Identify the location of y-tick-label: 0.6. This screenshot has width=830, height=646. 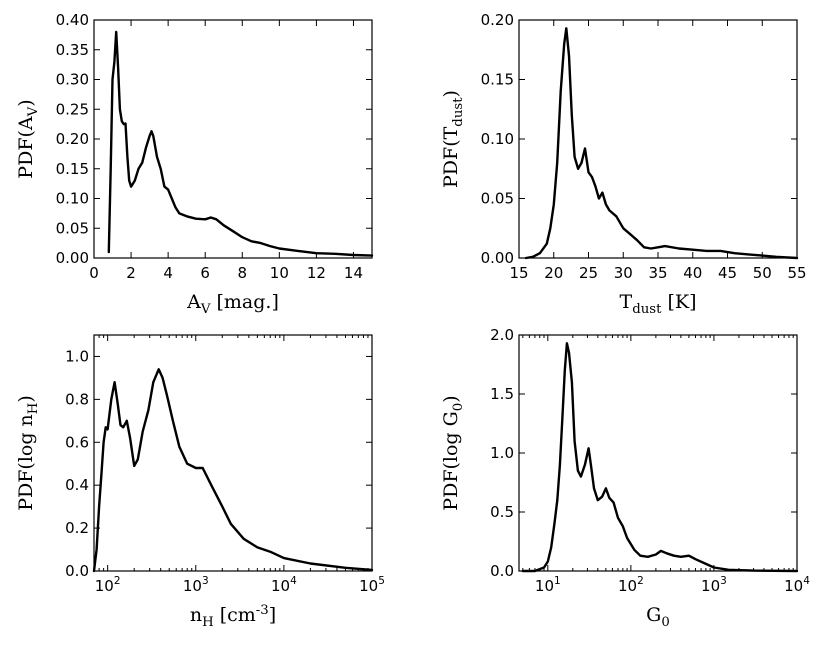
(77, 442).